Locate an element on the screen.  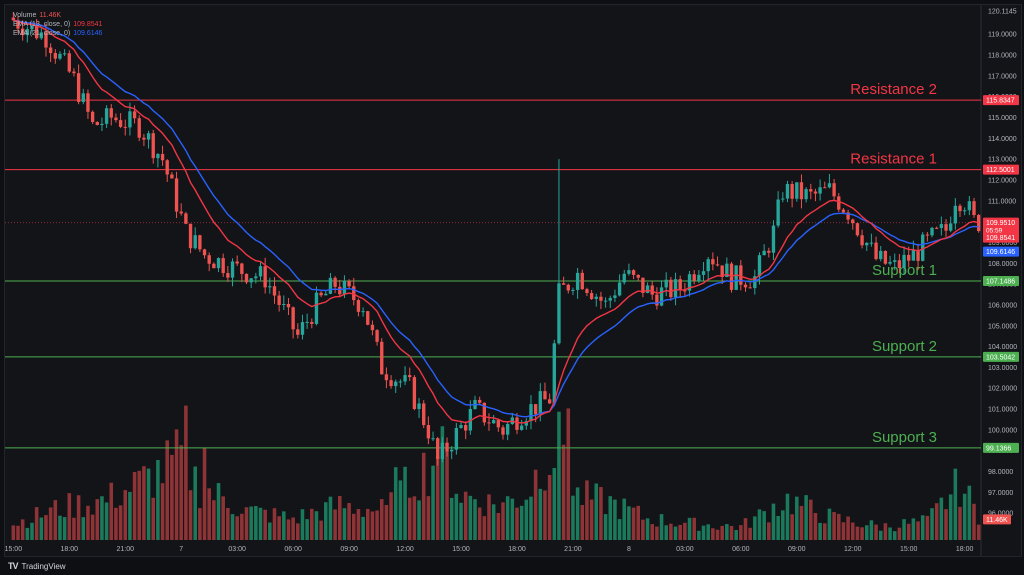
price-tick-label: 103.0000 is located at coordinates (1002, 368).